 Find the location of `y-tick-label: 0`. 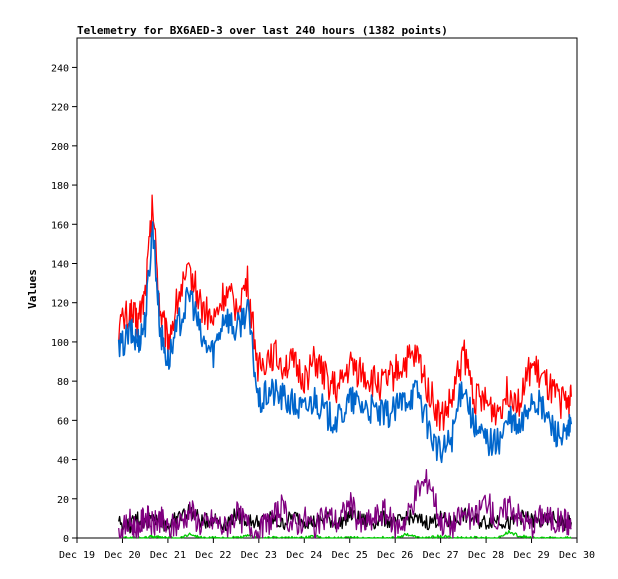

y-tick-label: 0 is located at coordinates (66, 539).